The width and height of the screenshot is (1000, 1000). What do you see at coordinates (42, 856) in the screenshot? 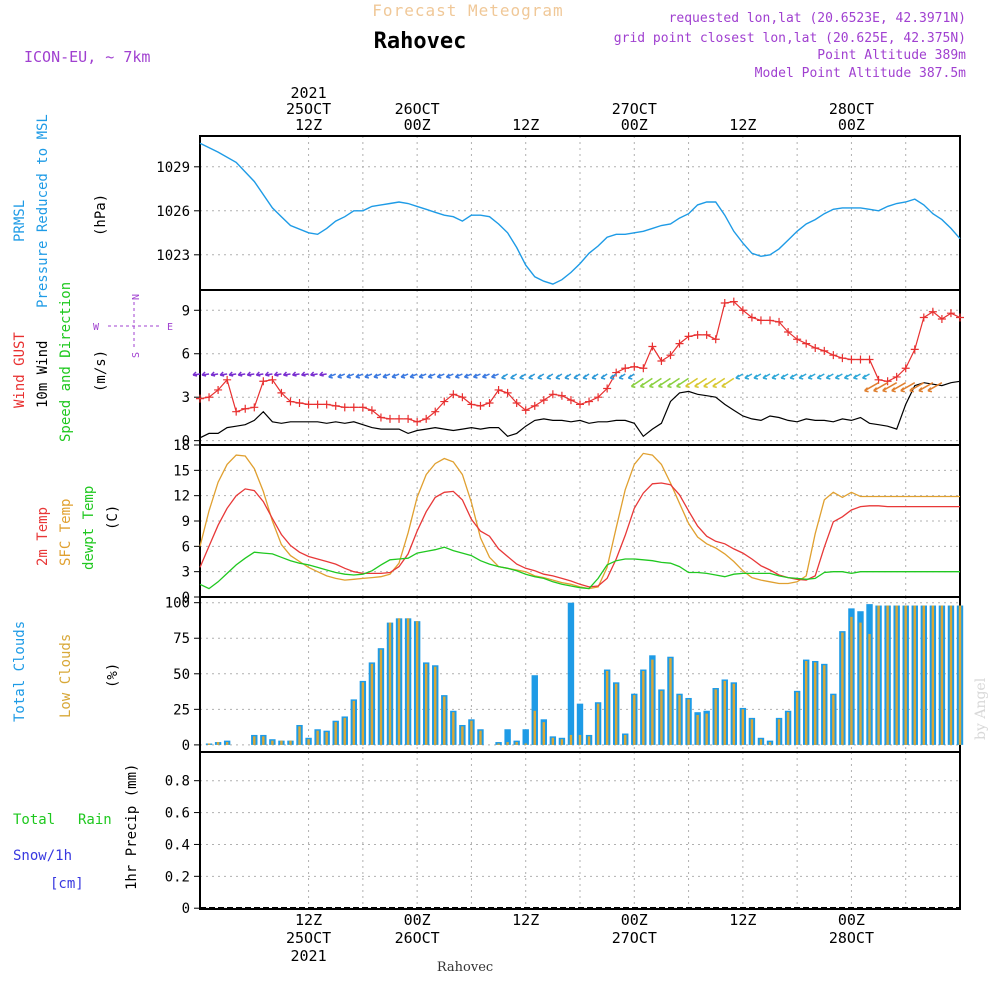
I see `precip-label-snow: Snow/1h` at bounding box center [42, 856].